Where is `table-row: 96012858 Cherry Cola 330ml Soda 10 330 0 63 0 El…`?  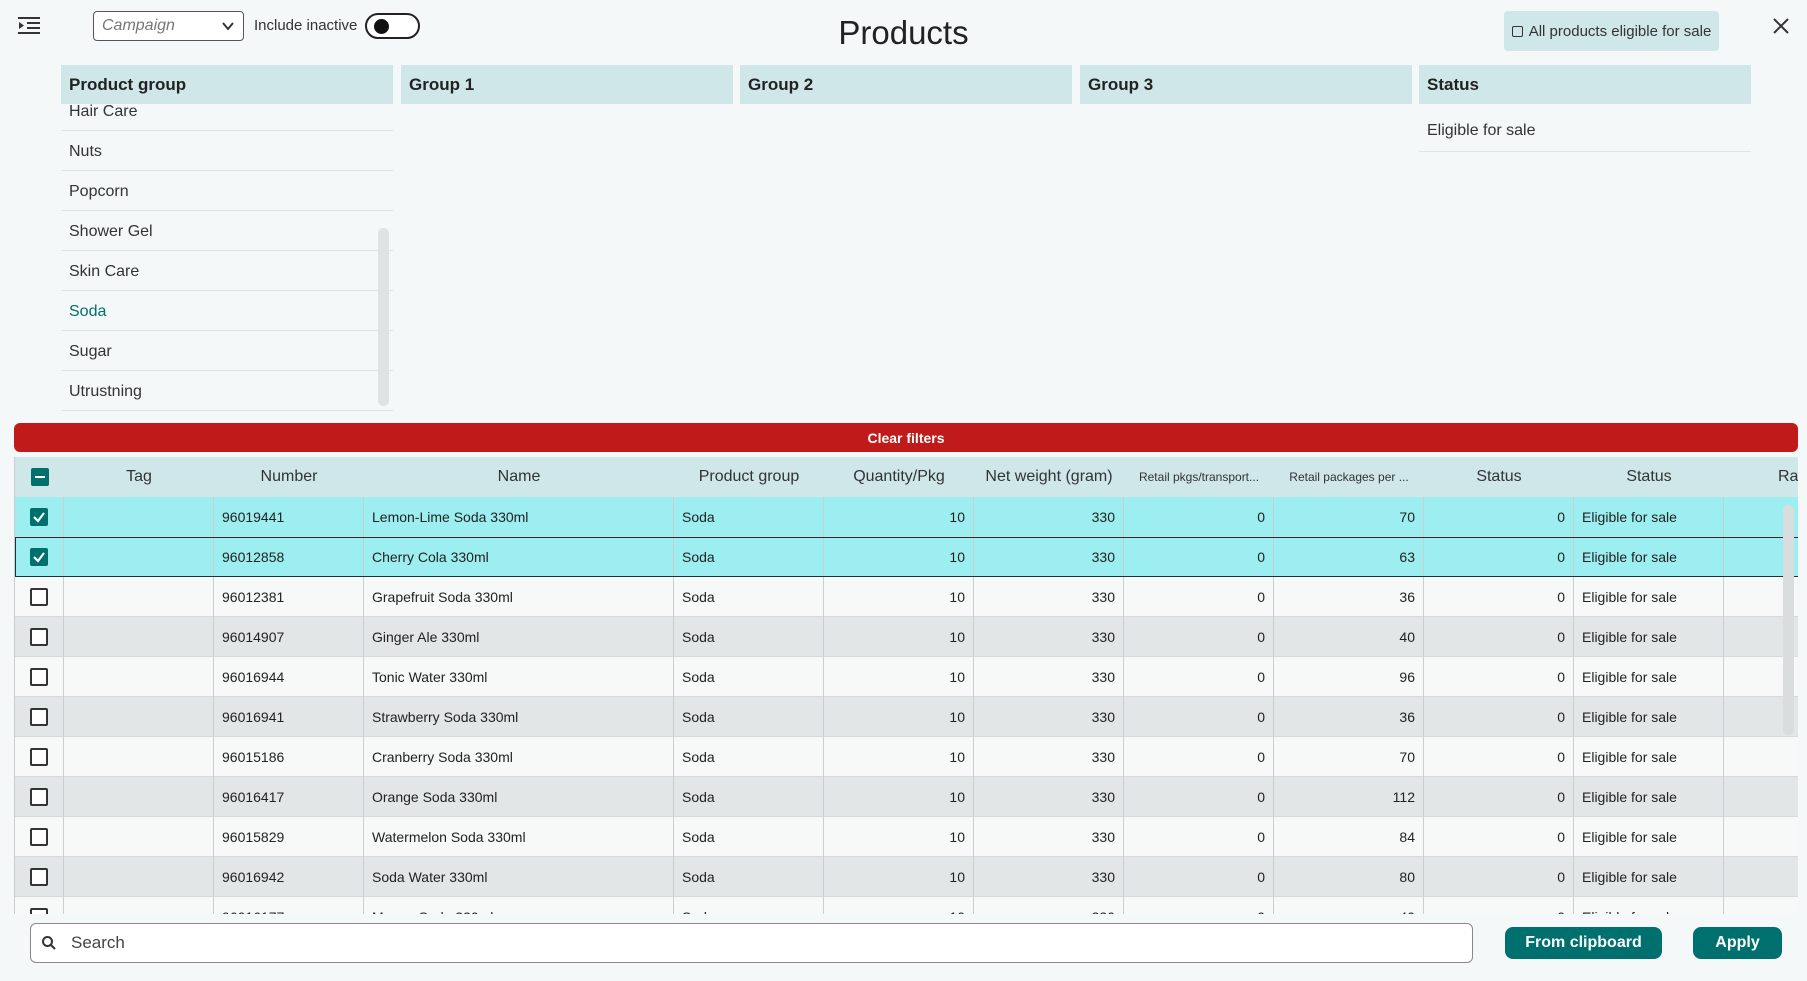 table-row: 96012858 Cherry Cola 330ml Soda 10 330 0 63 0 El… is located at coordinates (906, 557).